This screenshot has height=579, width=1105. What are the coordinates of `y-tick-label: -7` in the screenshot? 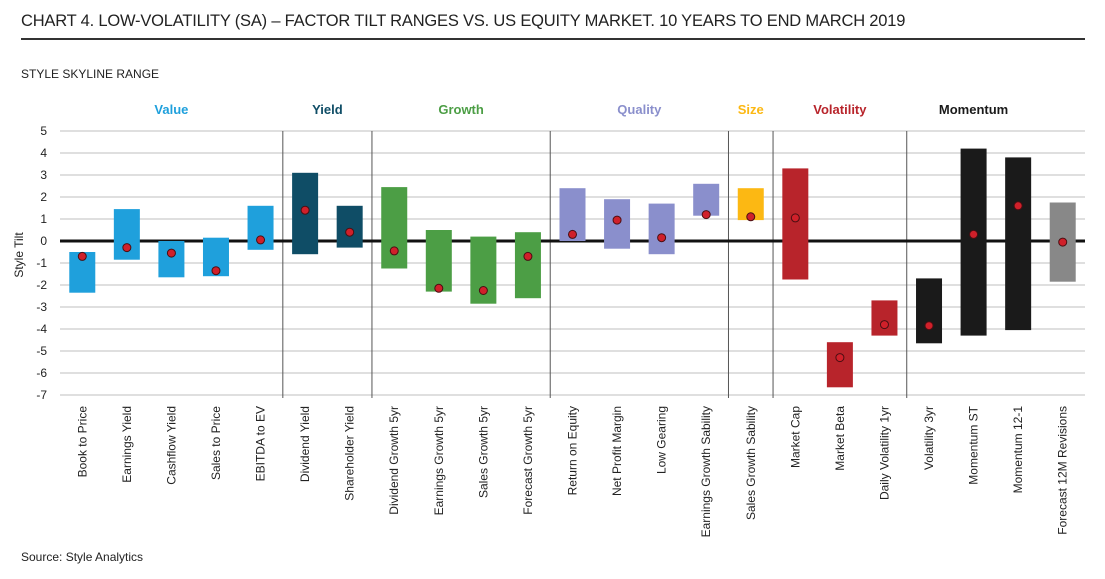 It's located at (41, 395).